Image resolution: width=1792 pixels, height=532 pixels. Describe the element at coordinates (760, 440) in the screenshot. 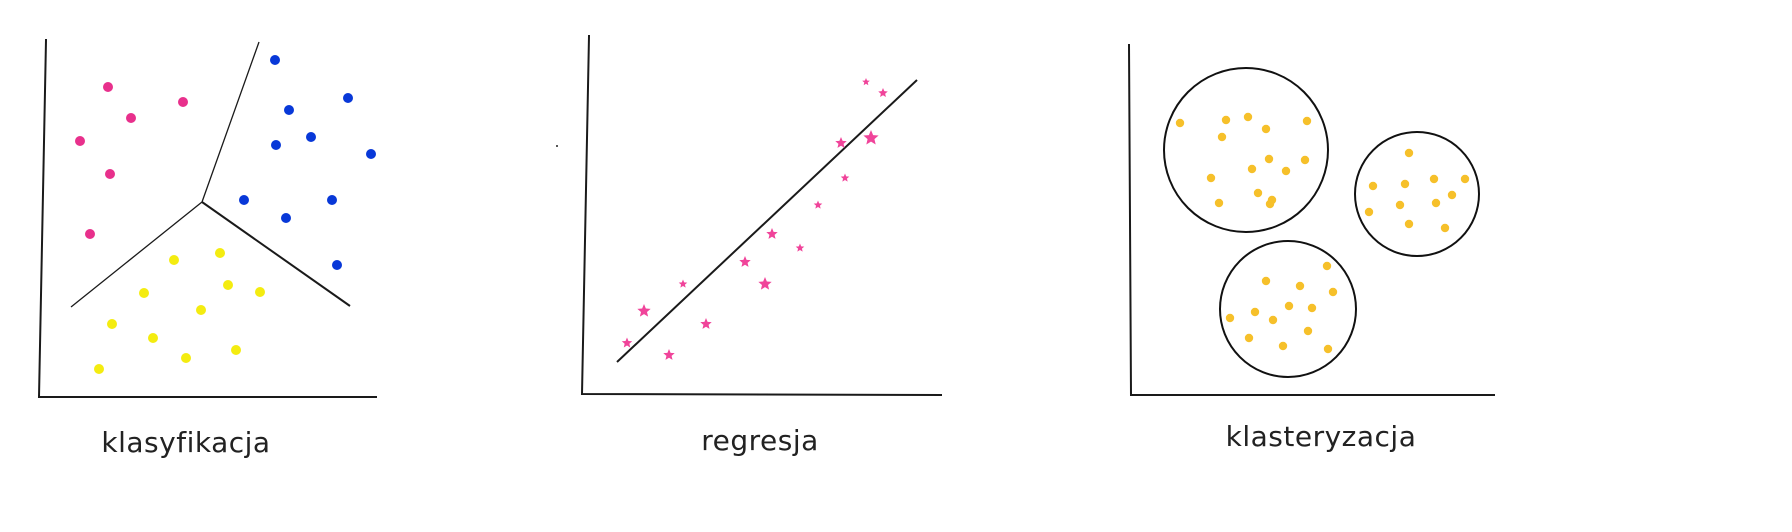

I see `regression-caption: regresja` at that location.